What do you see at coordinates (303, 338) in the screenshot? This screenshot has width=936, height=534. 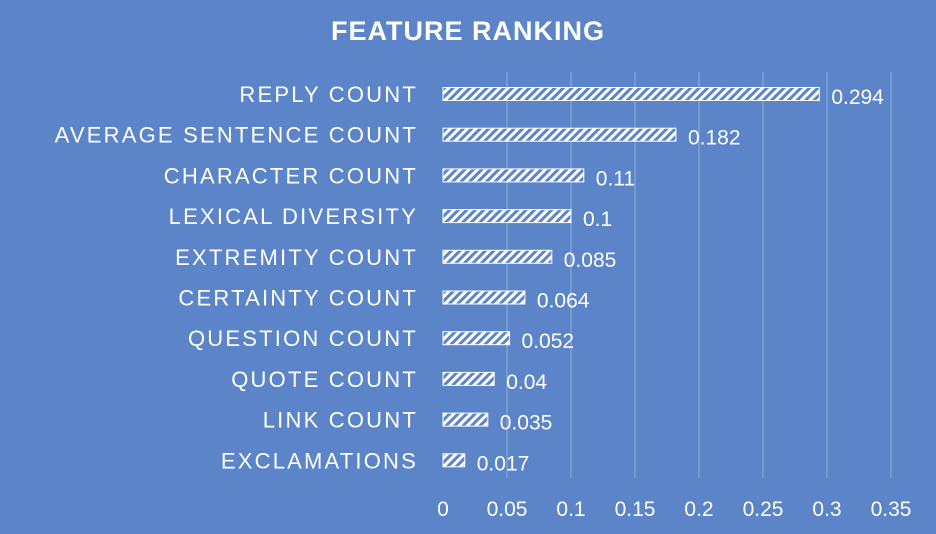 I see `category-label: QUESTION COUNT` at bounding box center [303, 338].